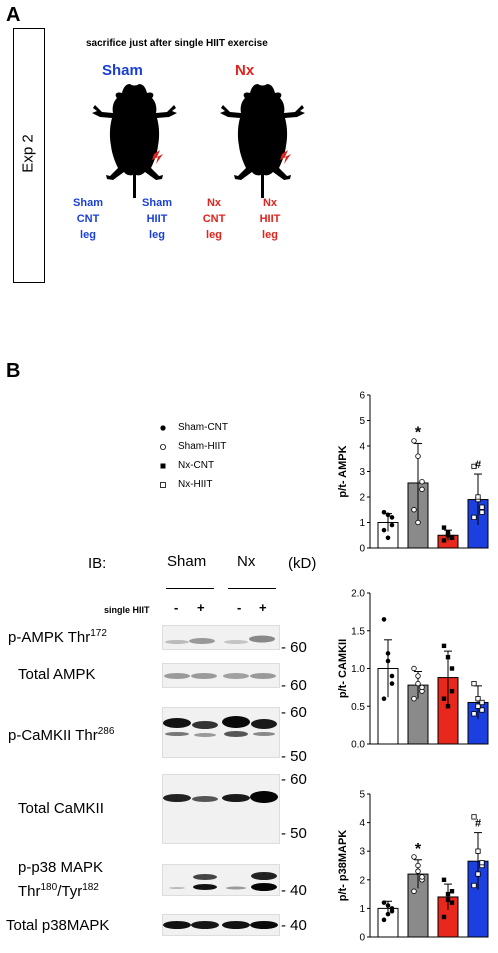  What do you see at coordinates (302, 563) in the screenshot?
I see `kd-unit-label: (kD)` at bounding box center [302, 563].